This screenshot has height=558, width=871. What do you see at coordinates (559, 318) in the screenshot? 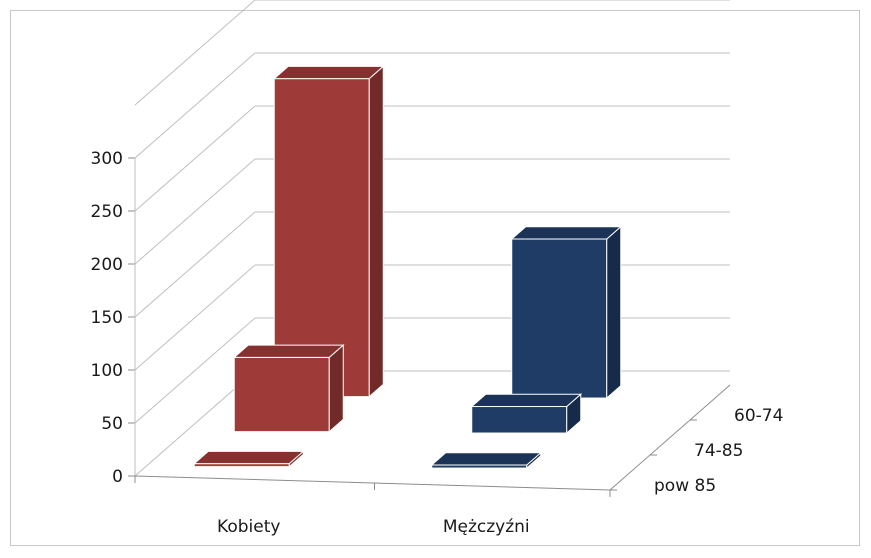
I see `bar-mężczyźni-60-74-front` at bounding box center [559, 318].